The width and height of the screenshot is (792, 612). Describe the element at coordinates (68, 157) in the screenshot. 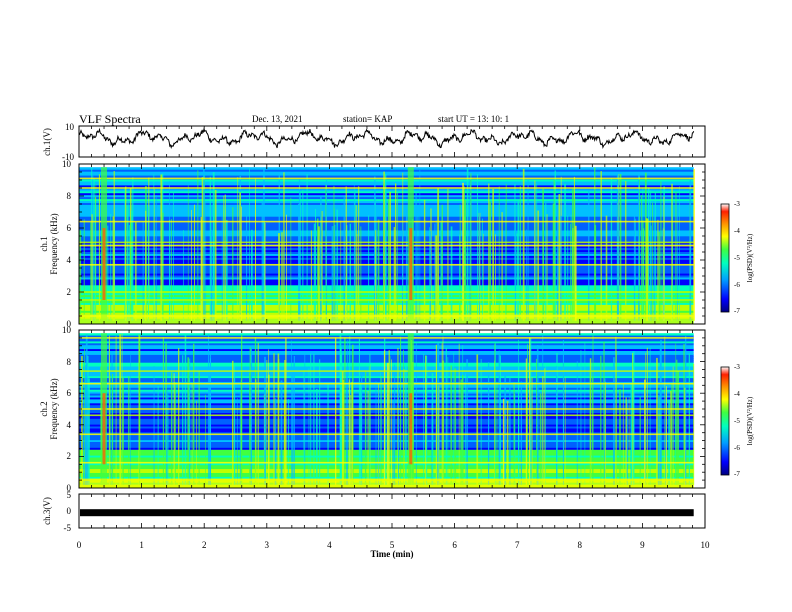

I see `ch1-ytick-bottom: -10` at that location.